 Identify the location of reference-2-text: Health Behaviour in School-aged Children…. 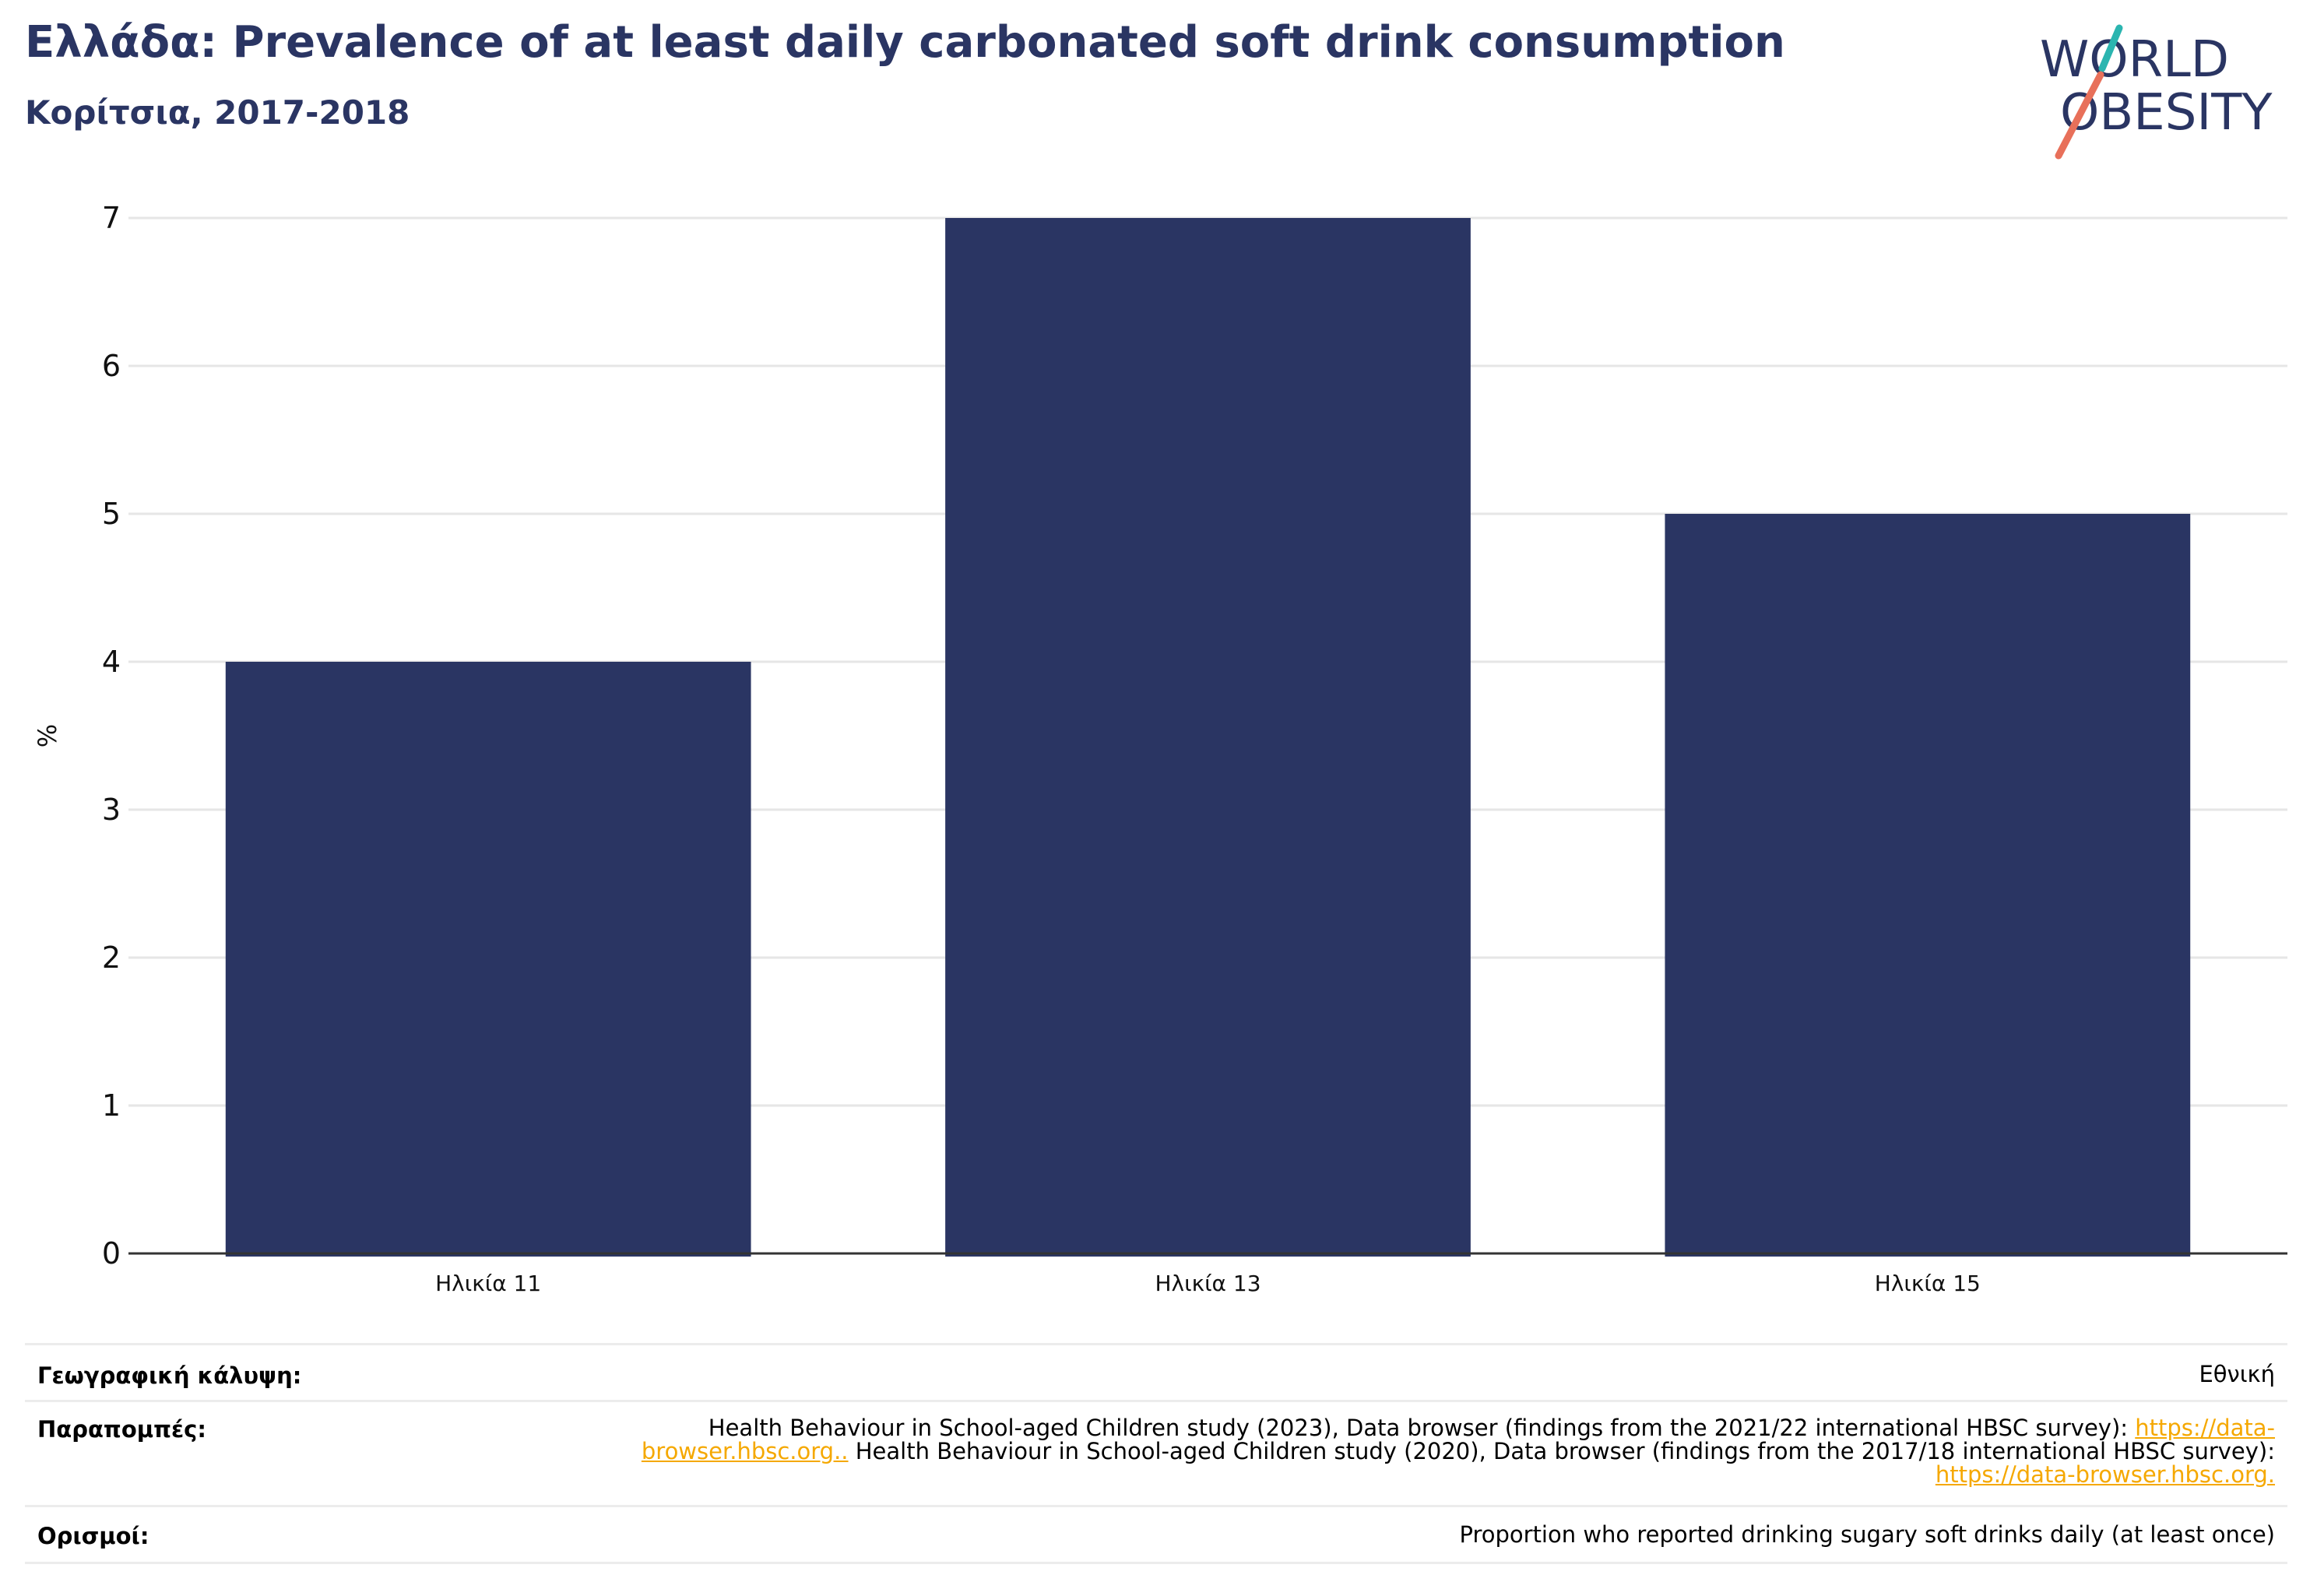
(1562, 1451).